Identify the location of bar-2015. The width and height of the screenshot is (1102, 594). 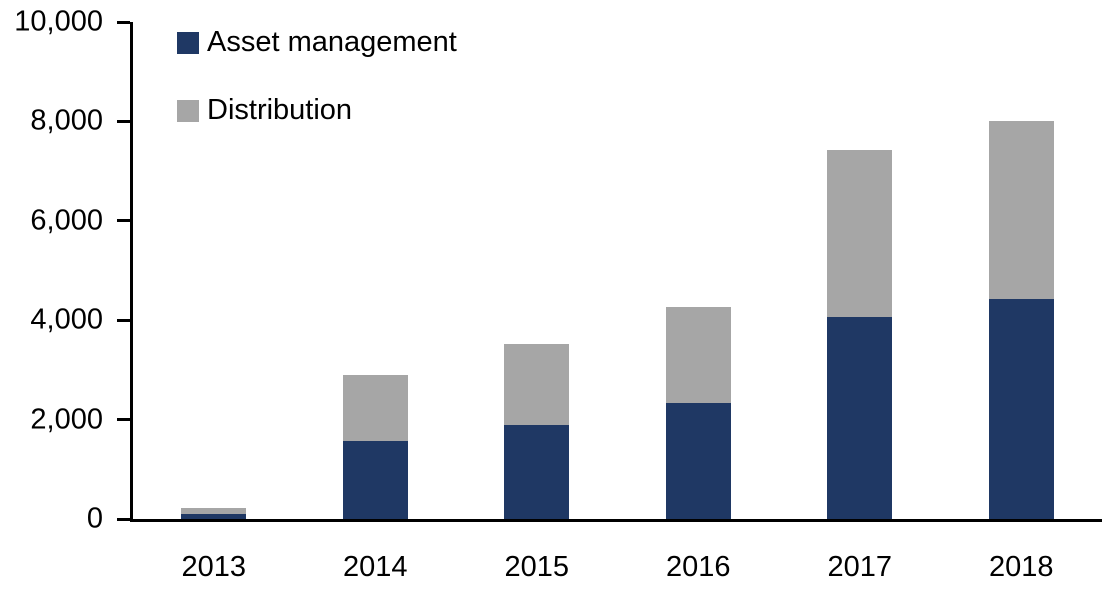
(537, 431).